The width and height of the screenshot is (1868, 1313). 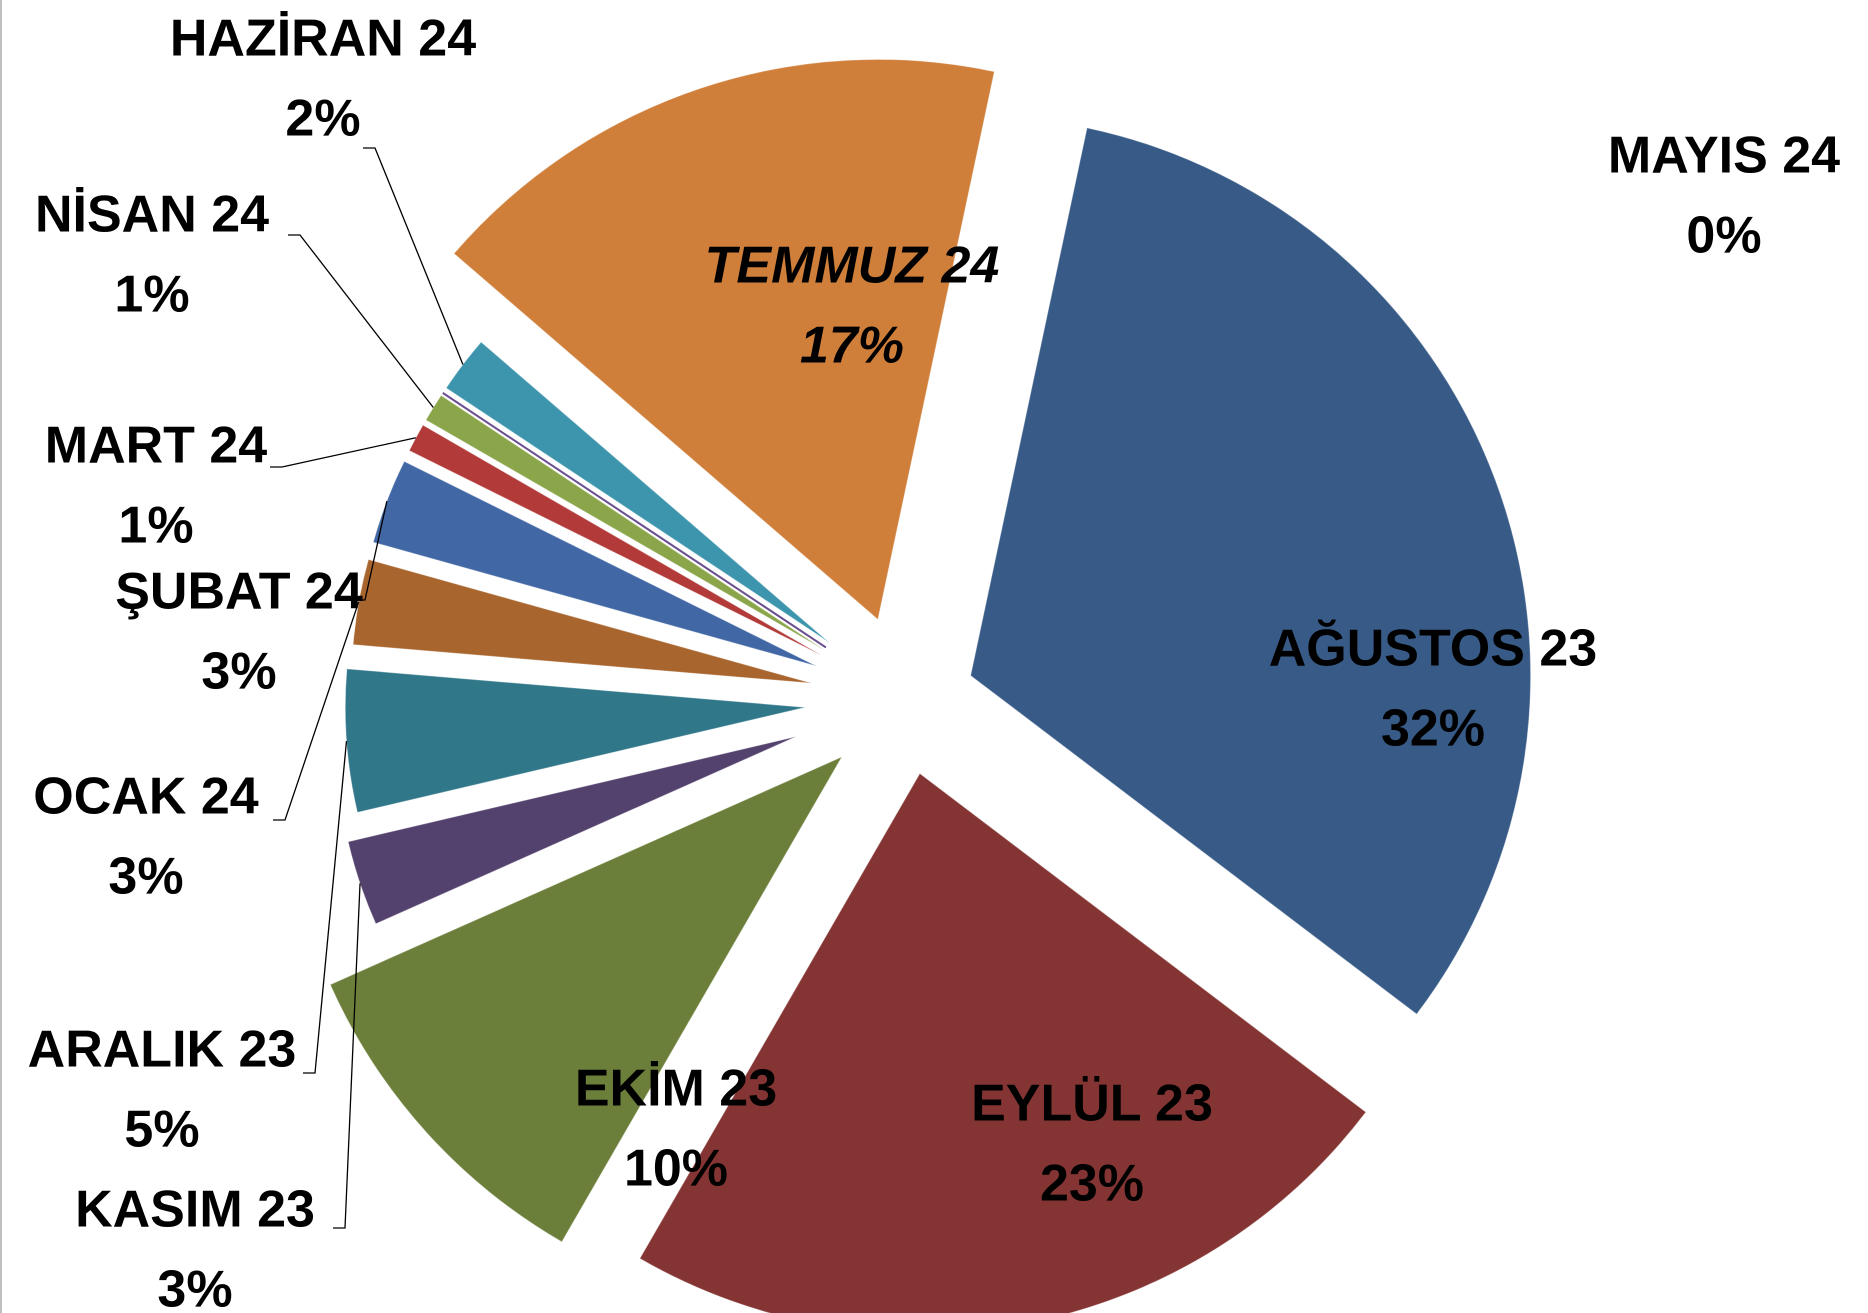 What do you see at coordinates (162, 1050) in the screenshot?
I see `slice-label: ARALIK 23` at bounding box center [162, 1050].